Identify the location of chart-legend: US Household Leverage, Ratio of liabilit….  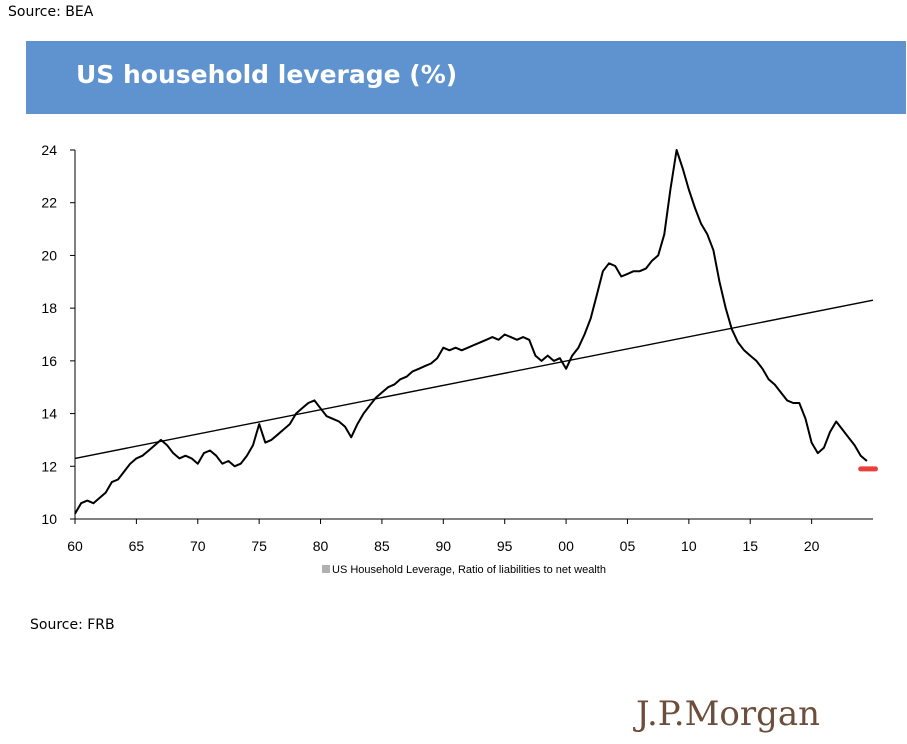
(464, 570).